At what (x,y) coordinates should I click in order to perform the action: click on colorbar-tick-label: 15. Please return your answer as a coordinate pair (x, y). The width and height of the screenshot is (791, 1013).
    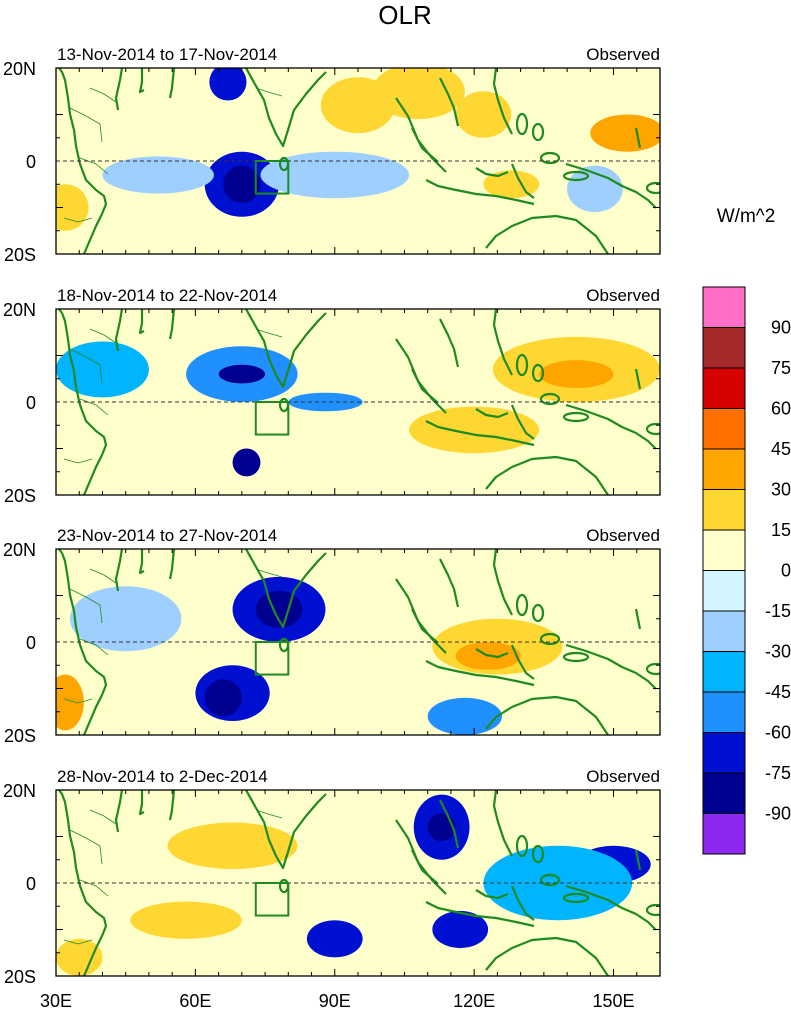
    Looking at the image, I should click on (781, 530).